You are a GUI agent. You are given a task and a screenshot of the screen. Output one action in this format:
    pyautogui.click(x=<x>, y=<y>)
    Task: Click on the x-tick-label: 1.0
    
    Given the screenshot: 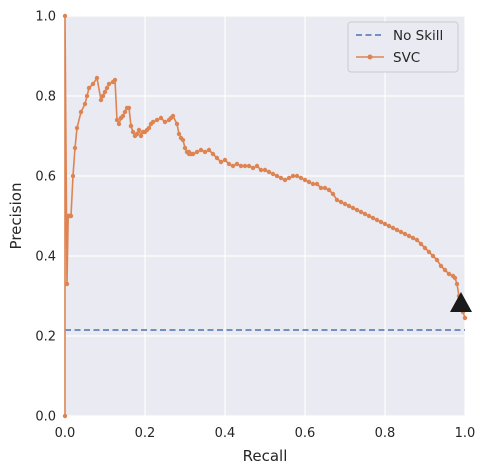 What is the action you would take?
    pyautogui.click(x=465, y=433)
    